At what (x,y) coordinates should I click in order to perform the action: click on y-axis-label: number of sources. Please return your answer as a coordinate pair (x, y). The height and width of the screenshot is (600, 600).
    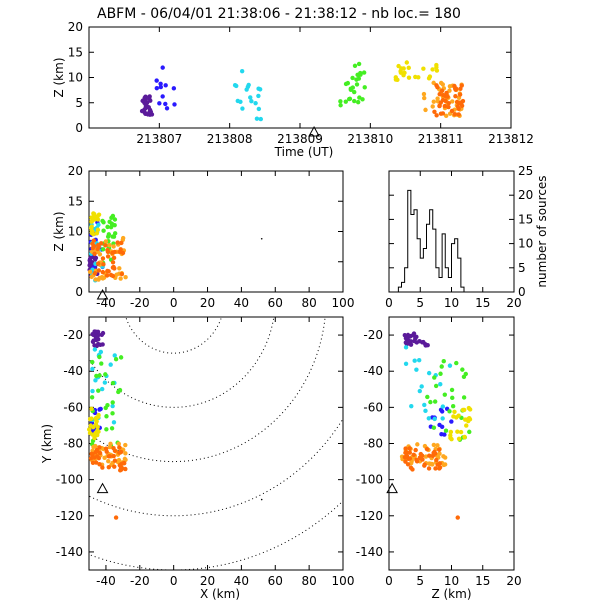
    Looking at the image, I should click on (542, 231).